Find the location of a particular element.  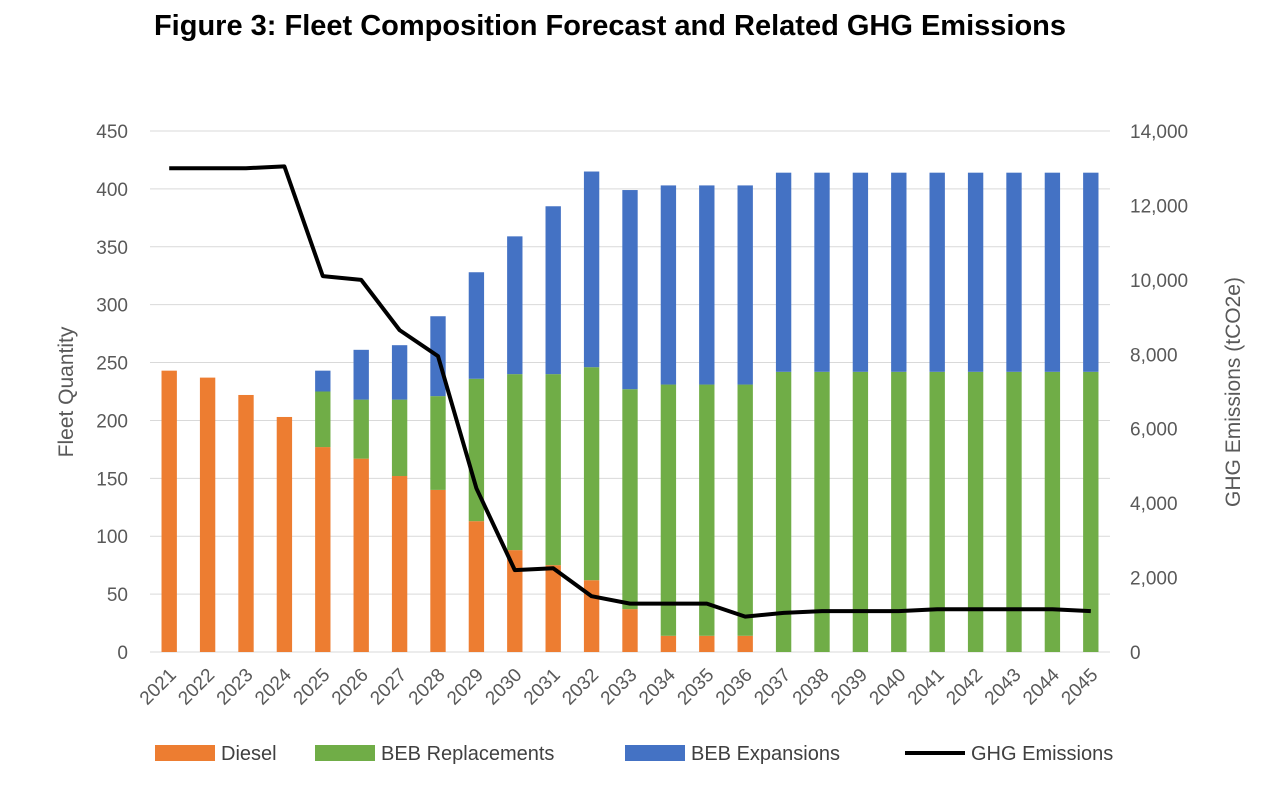

x-tick-label: 2025 is located at coordinates (312, 687).